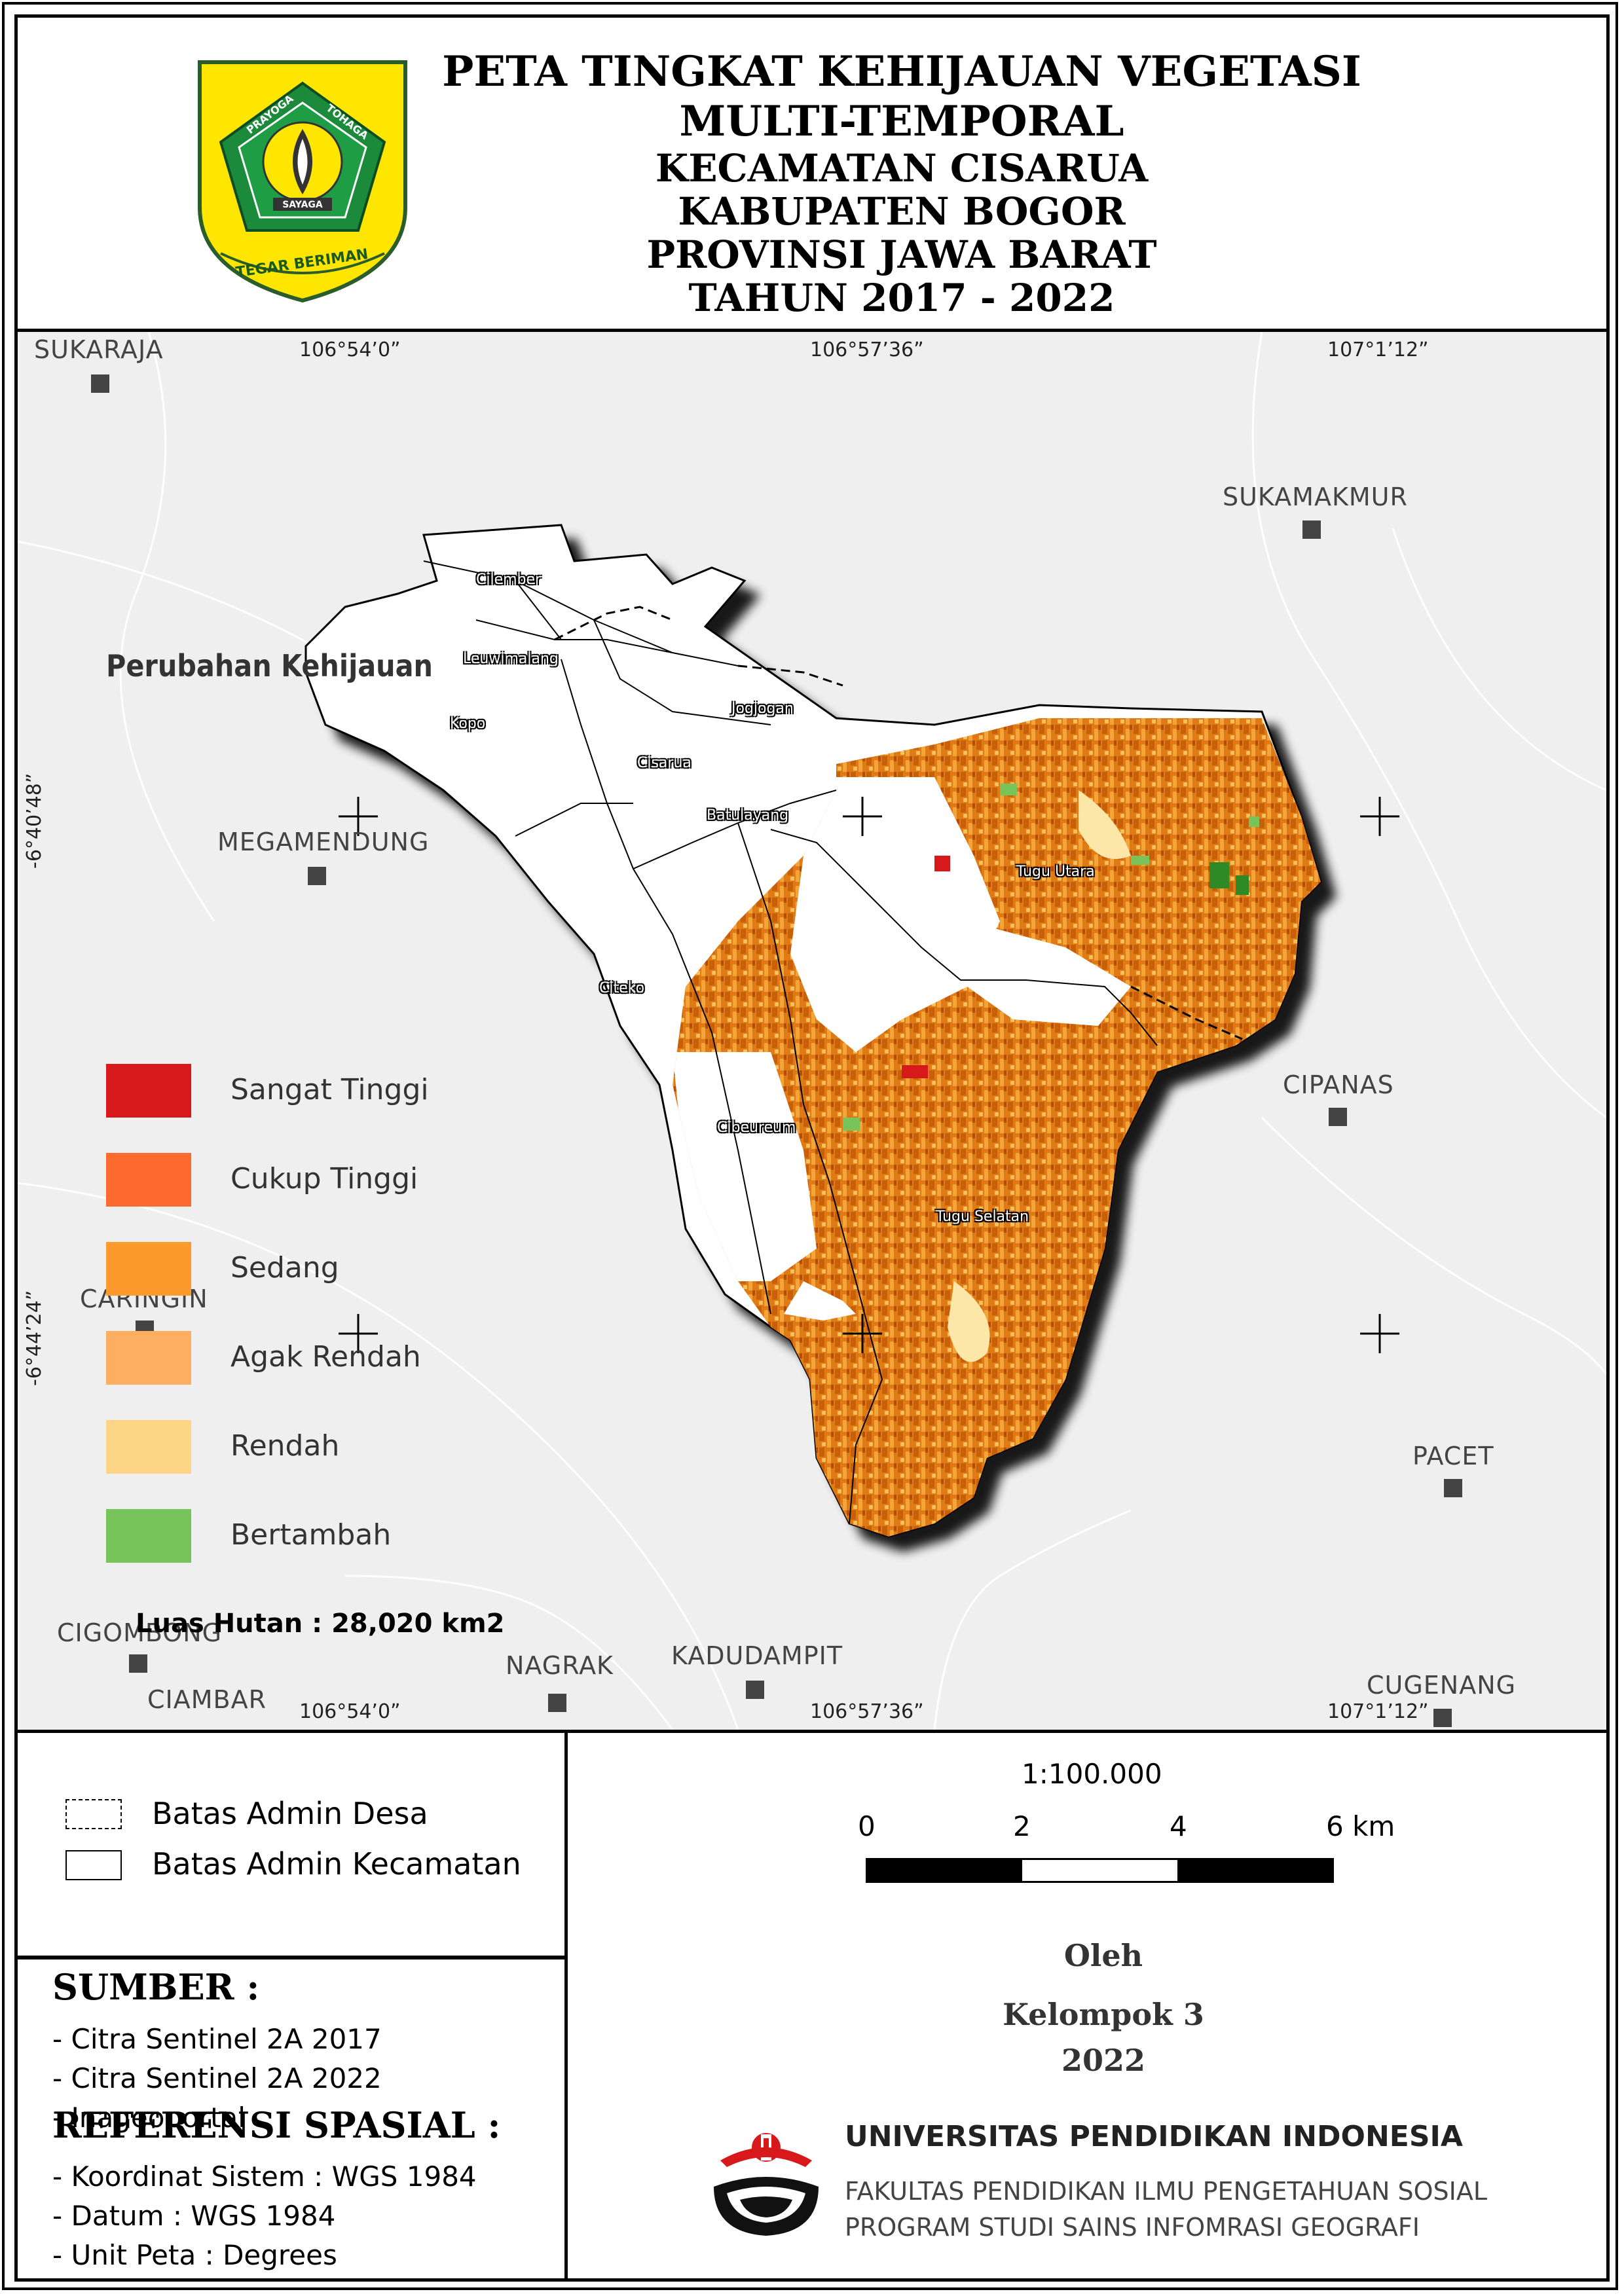 The image size is (1624, 2296). Describe the element at coordinates (285, 1446) in the screenshot. I see `legend-label: Rendah` at that location.